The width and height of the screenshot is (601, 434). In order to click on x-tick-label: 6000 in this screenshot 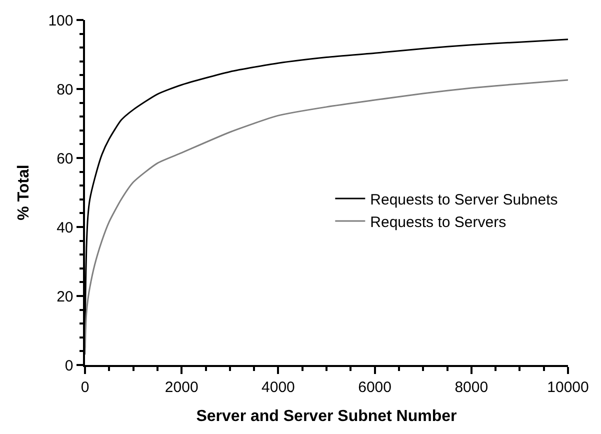, I will do `click(375, 387)`.